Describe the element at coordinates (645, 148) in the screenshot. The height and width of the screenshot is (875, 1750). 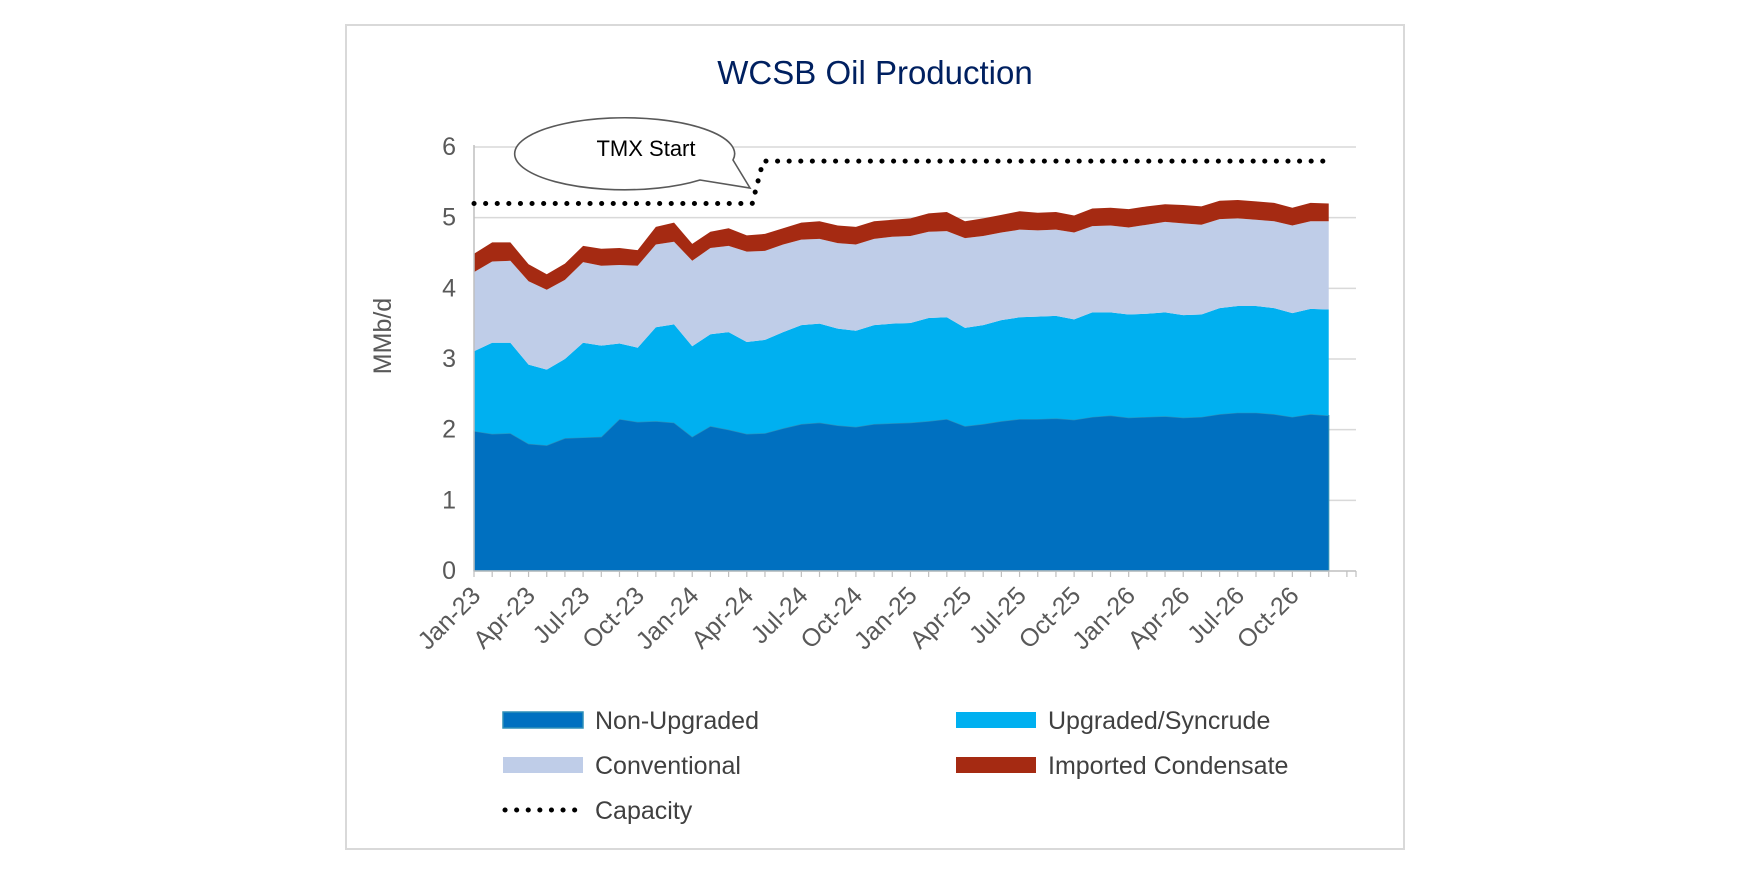
I see `callout-text: TMX Start` at that location.